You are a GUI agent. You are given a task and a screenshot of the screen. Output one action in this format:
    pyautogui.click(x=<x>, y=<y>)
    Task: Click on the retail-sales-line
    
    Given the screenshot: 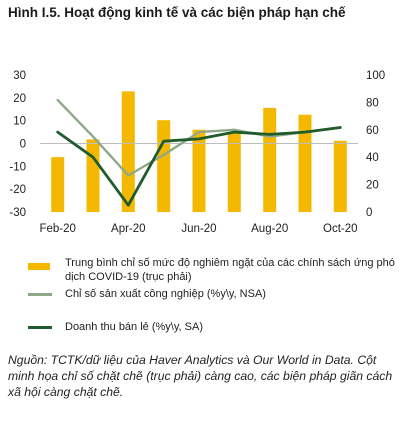 What is the action you would take?
    pyautogui.click(x=199, y=166)
    